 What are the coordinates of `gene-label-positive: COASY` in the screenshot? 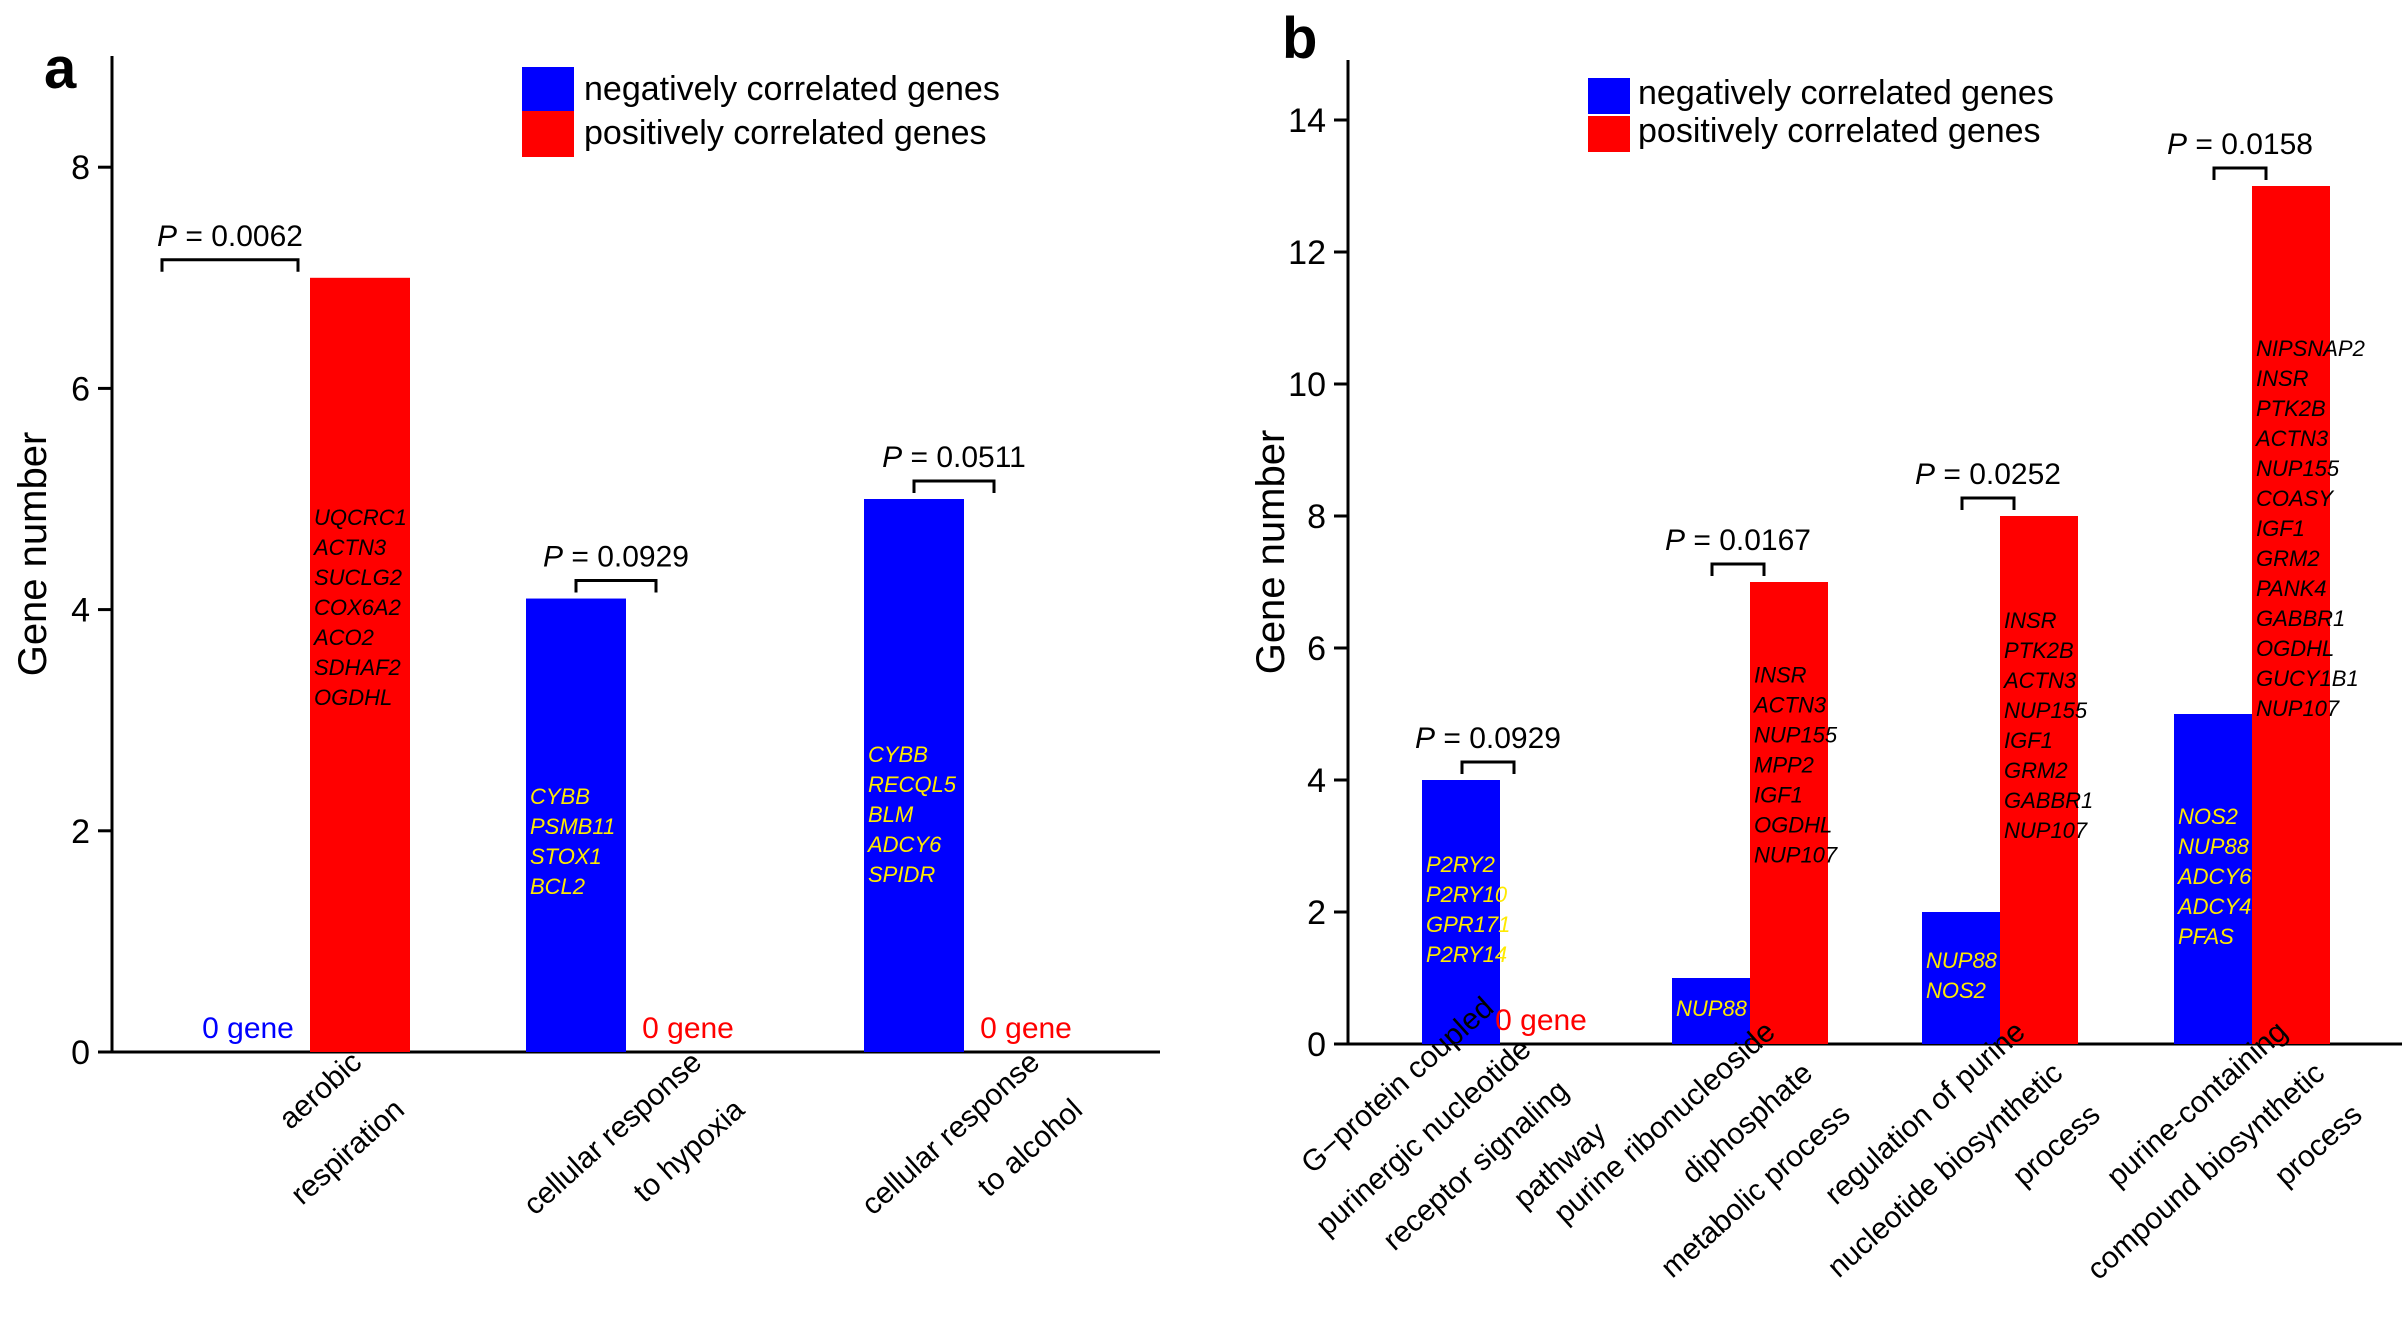 It's located at (2295, 498).